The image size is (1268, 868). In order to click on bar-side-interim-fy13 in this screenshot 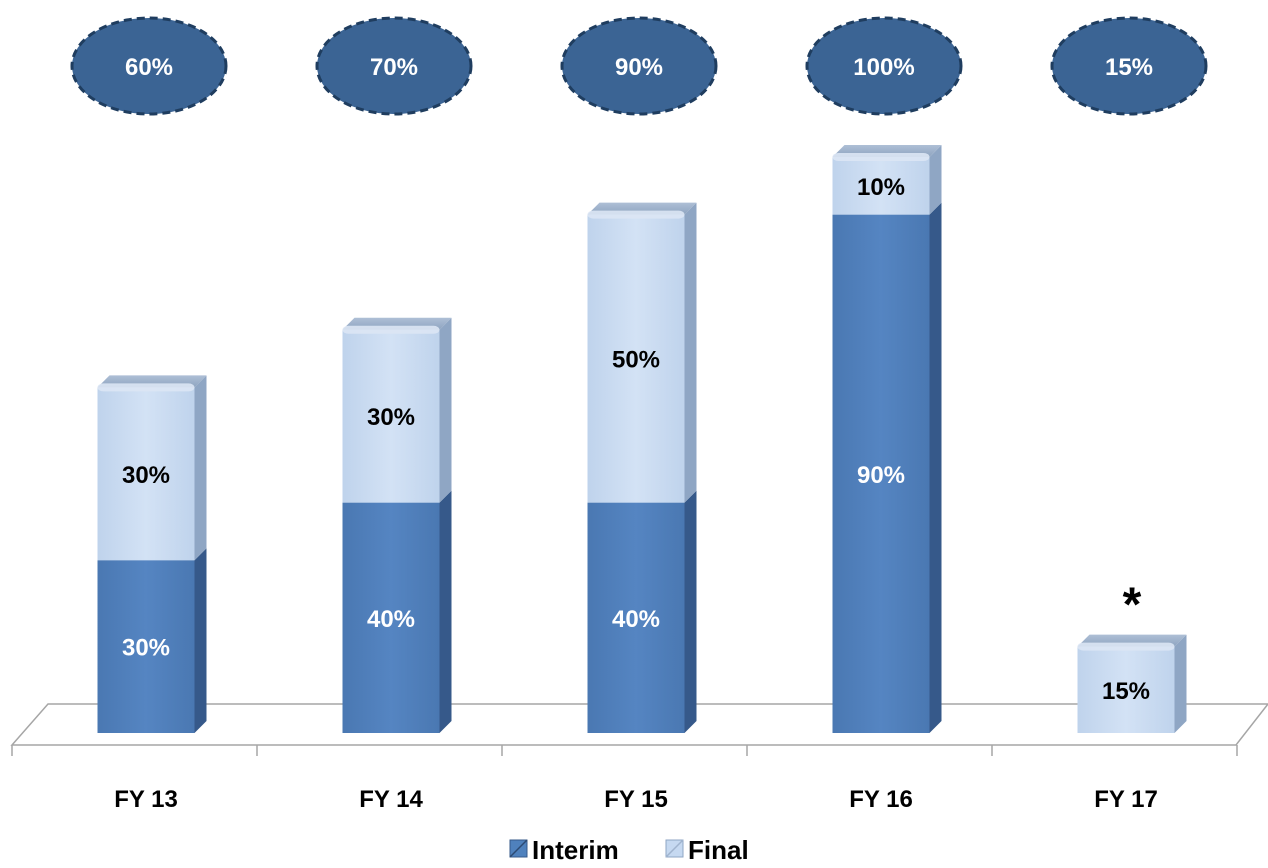, I will do `click(200, 640)`.